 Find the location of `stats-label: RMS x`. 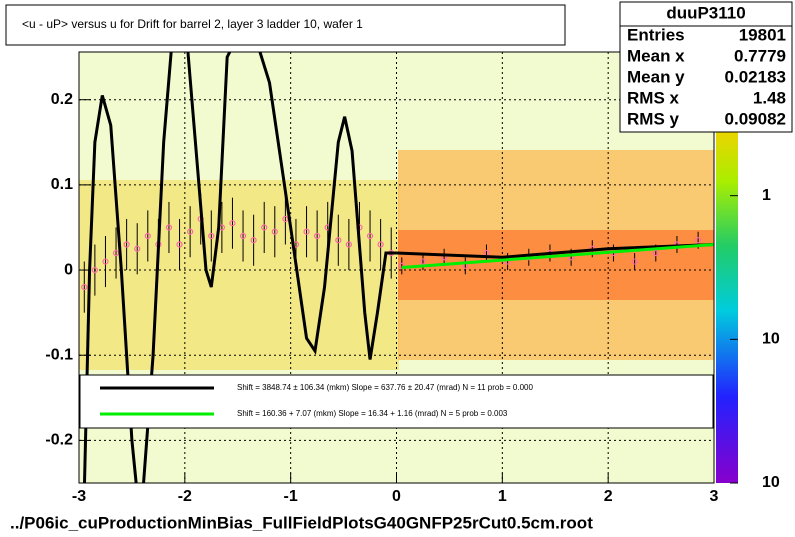

stats-label: RMS x is located at coordinates (653, 97).